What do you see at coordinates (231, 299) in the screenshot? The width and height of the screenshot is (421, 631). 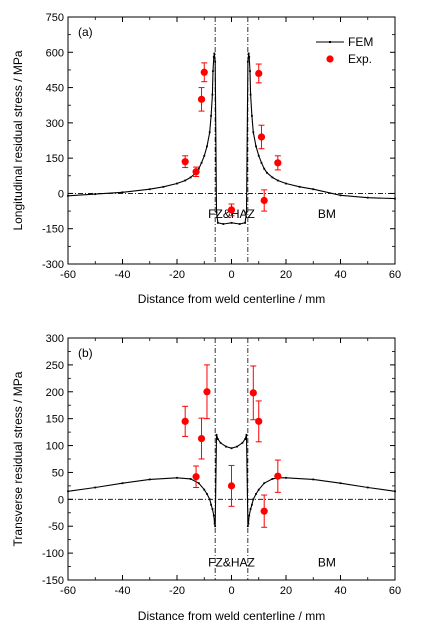 I see `x-axis-title: Distance from weld centerline / mm` at bounding box center [231, 299].